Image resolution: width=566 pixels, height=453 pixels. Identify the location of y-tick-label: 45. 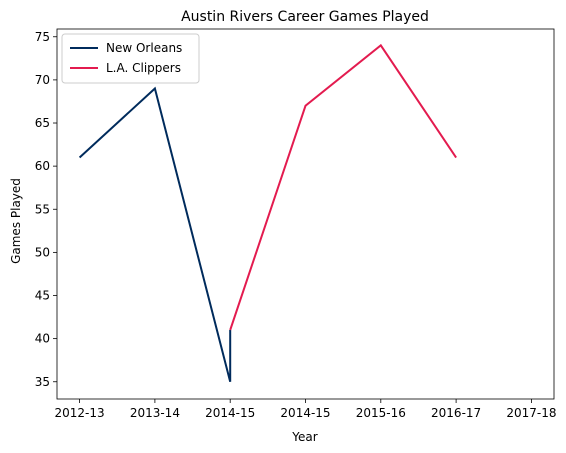
(42, 296).